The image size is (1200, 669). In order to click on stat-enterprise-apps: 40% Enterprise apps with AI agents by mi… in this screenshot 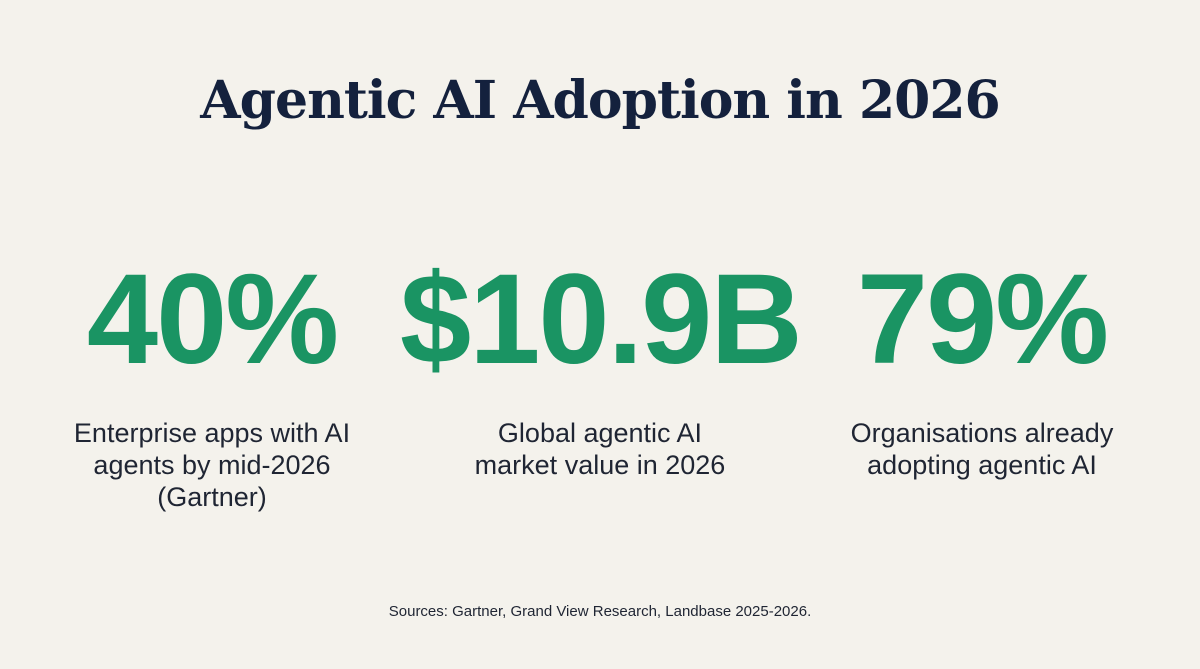, I will do `click(212, 384)`.